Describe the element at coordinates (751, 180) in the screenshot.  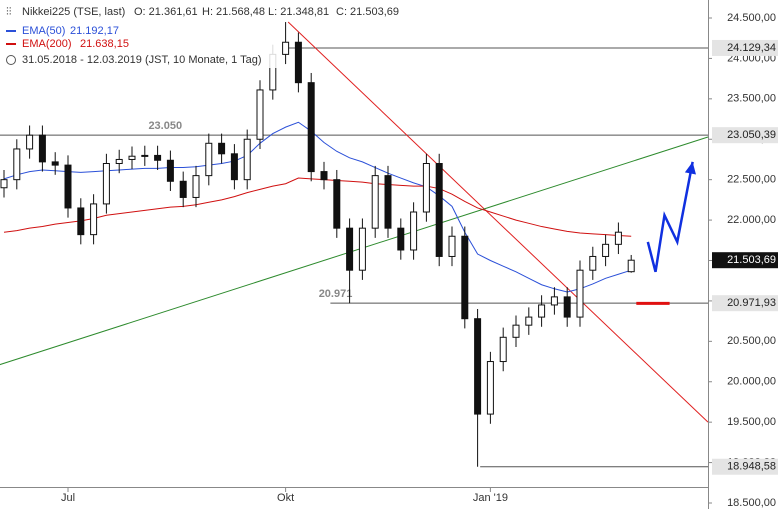
I see `y-tick-label: 22.500,00` at that location.